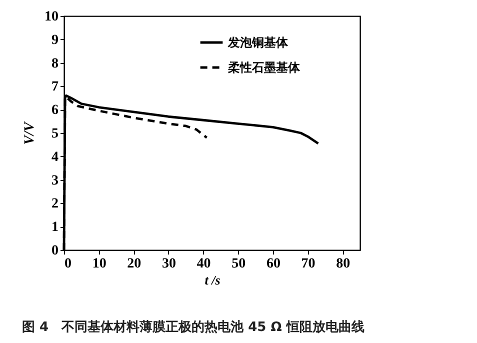 This screenshot has height=343, width=477. Describe the element at coordinates (273, 264) in the screenshot. I see `x-tick-label: 60` at that location.